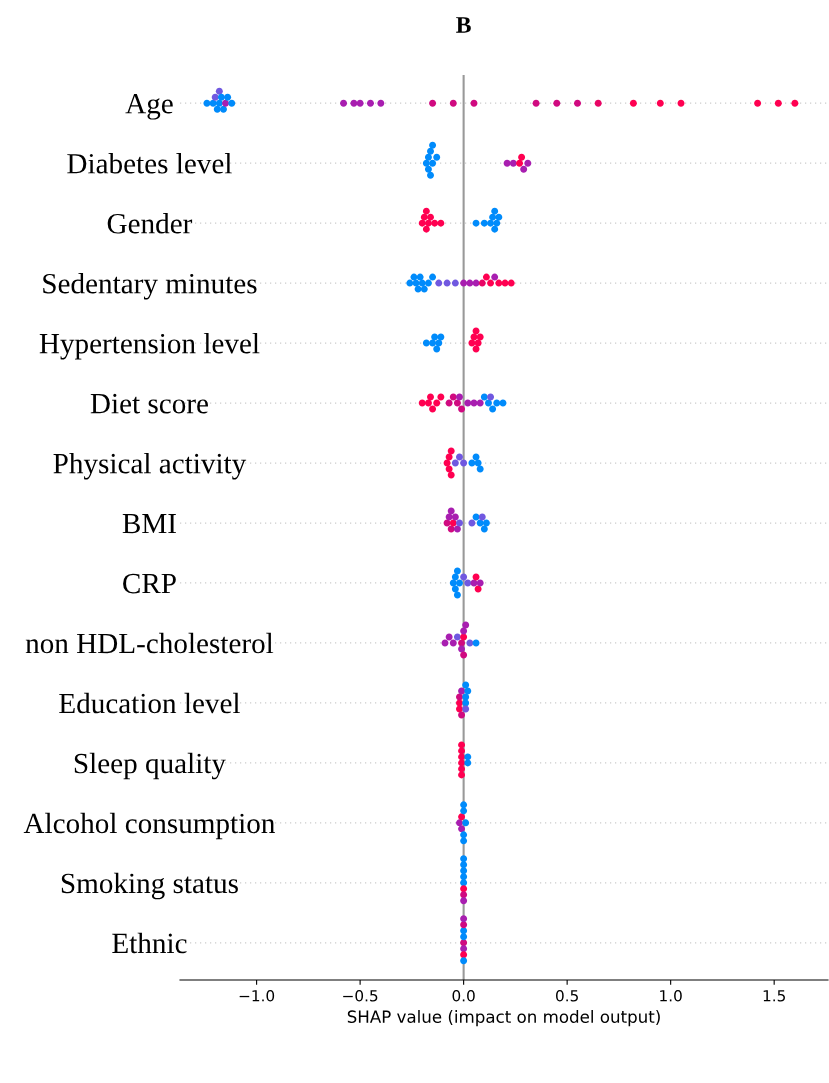 This screenshot has width=829, height=1083. Describe the element at coordinates (150, 286) in the screenshot. I see `y-tick-label: Sedentary minutes` at that location.